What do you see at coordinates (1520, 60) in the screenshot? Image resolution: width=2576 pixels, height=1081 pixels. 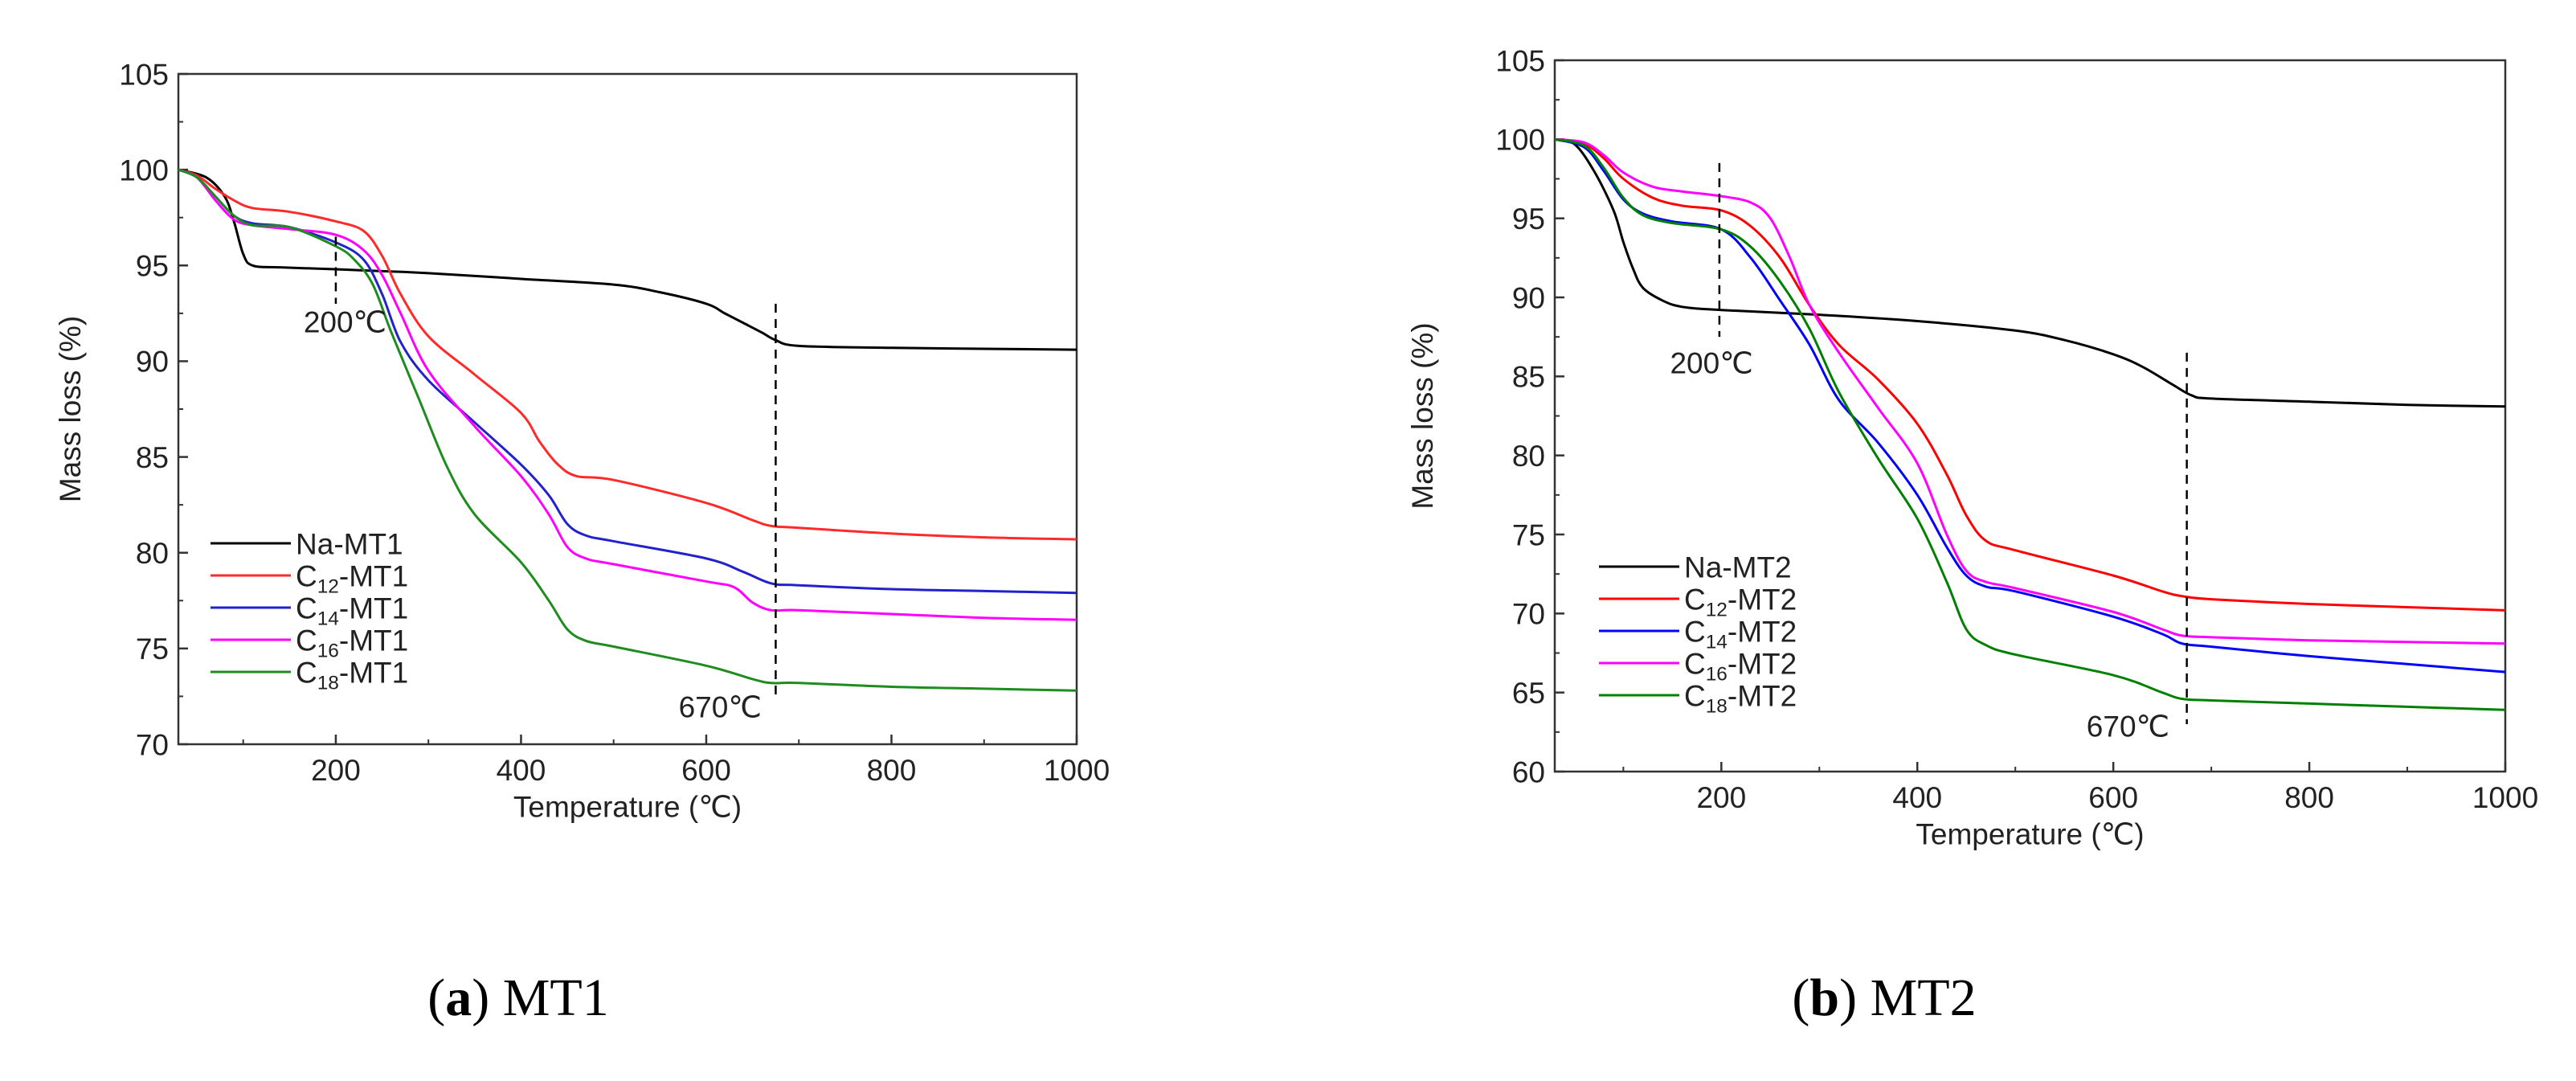 I see `y-tick-label-b: 105` at bounding box center [1520, 60].